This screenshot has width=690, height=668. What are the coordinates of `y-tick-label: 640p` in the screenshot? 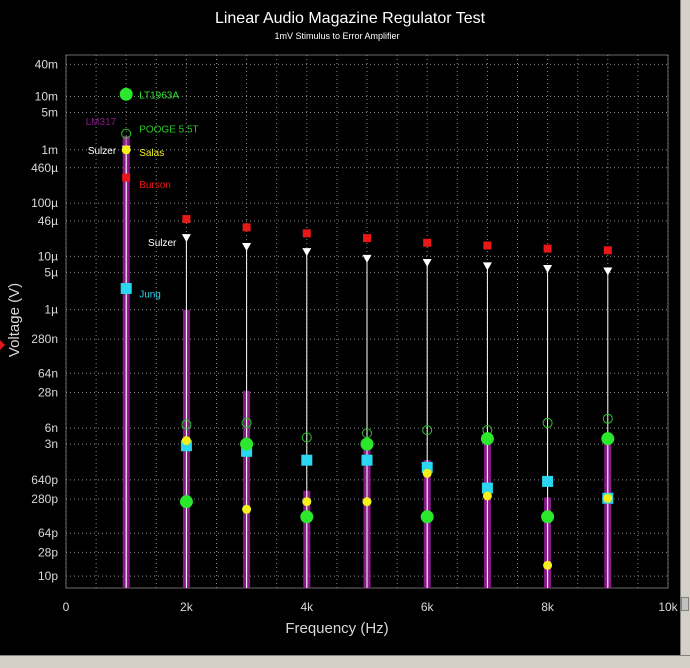 It's located at (44, 480).